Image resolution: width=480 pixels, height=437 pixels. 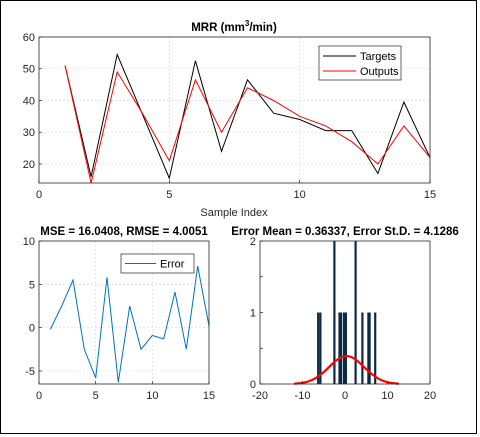 I want to click on top-ytick-label: 60, so click(x=29, y=38).